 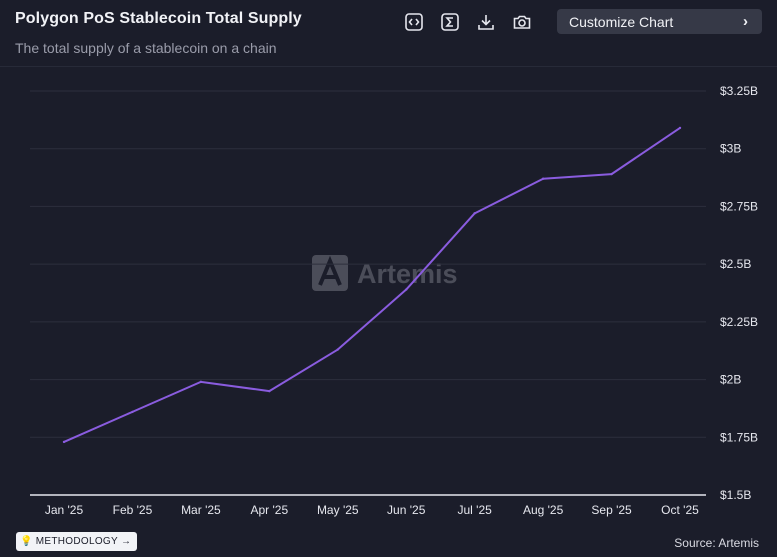 I want to click on x-tick-label: Aug '25, so click(x=543, y=510).